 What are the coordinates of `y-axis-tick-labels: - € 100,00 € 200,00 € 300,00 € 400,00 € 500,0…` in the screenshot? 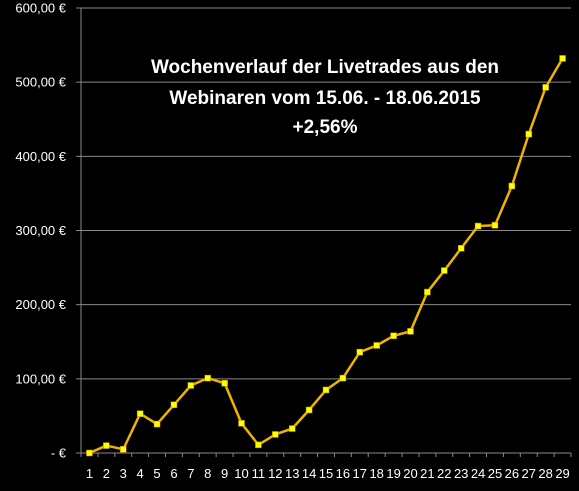 It's located at (40, 231).